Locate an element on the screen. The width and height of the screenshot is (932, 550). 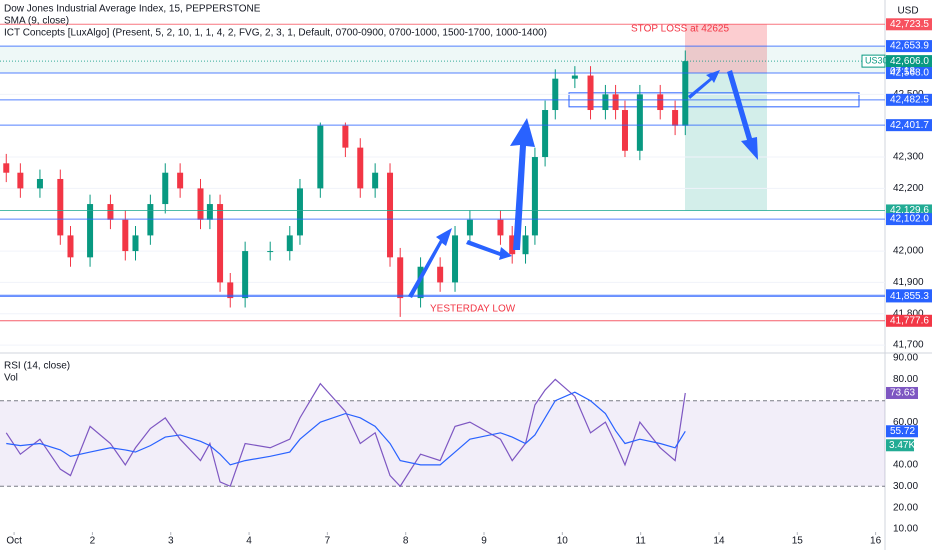
x-tick-label: 4 is located at coordinates (249, 541).